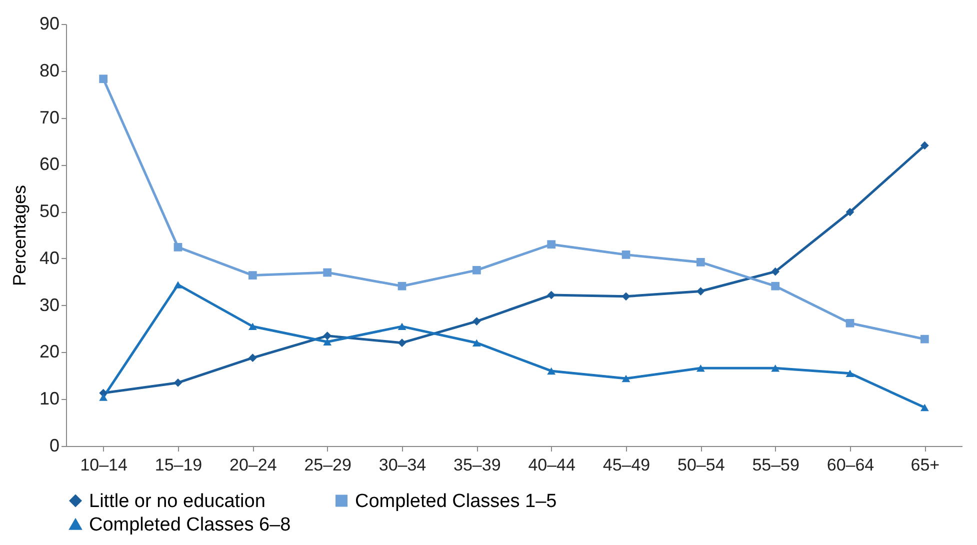 Image resolution: width=977 pixels, height=545 pixels. What do you see at coordinates (402, 465) in the screenshot?
I see `x-tick-label: 30–34` at bounding box center [402, 465].